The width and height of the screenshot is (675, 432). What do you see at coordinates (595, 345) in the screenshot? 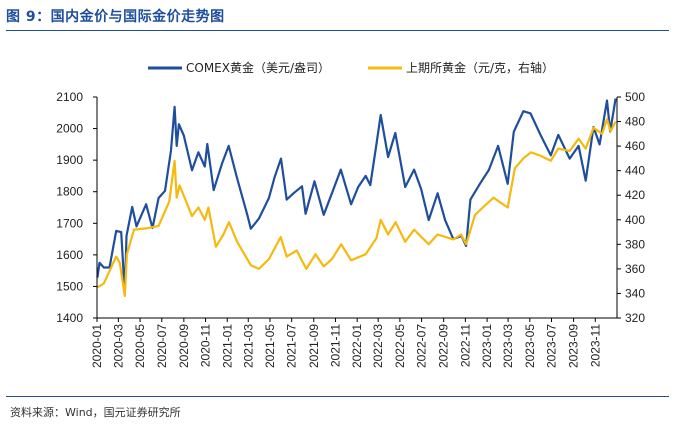
I see `x-tick-label: 2023-11` at bounding box center [595, 345].